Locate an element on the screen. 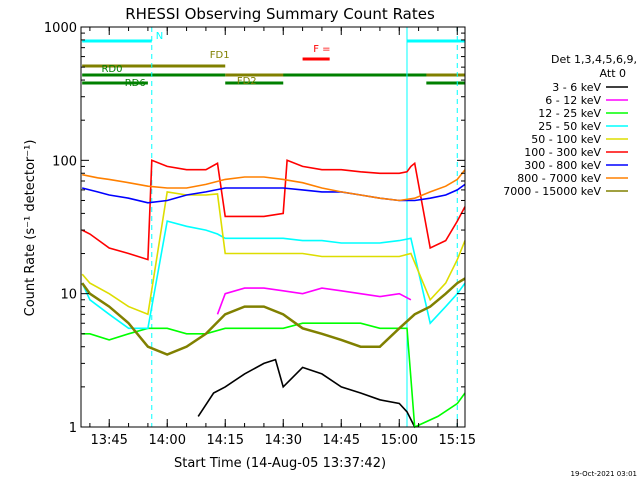 This screenshot has height=480, width=640. x-tick-label: 14:00 is located at coordinates (167, 440).